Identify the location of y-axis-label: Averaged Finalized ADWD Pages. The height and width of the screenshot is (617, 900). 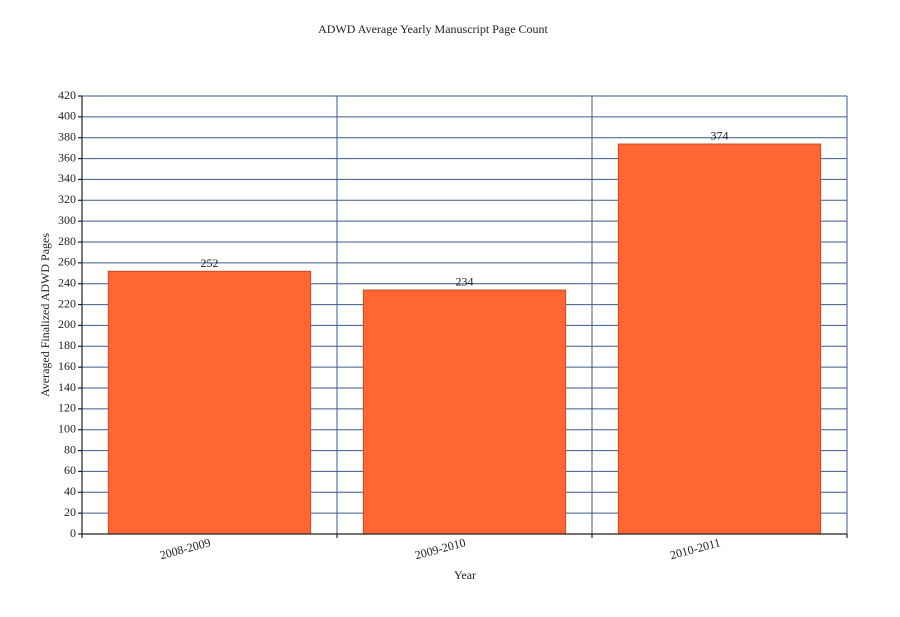
(45, 315).